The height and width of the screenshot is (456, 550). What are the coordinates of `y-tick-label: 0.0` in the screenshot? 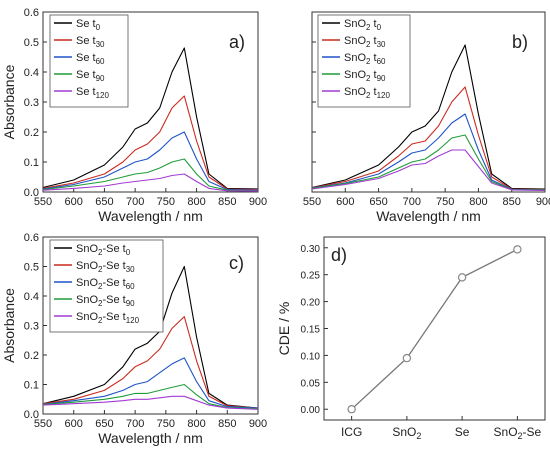 It's located at (31, 415).